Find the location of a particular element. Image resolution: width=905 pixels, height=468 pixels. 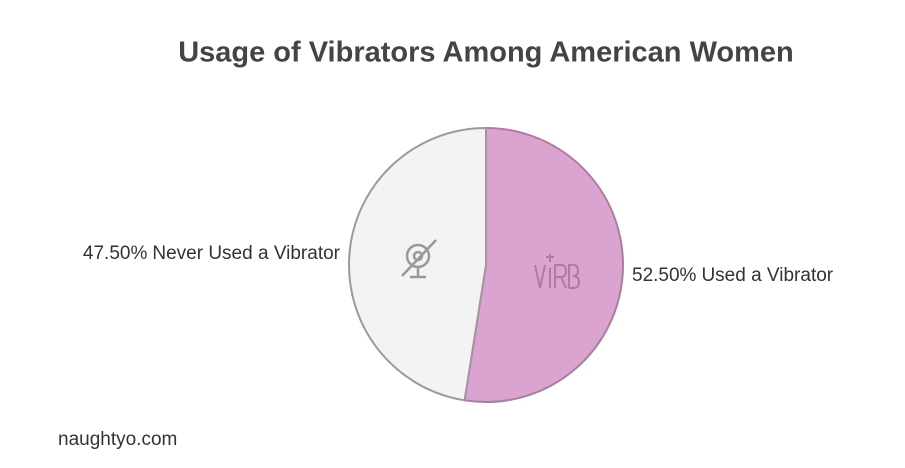

category-label: Used a Vibrator is located at coordinates (767, 275).